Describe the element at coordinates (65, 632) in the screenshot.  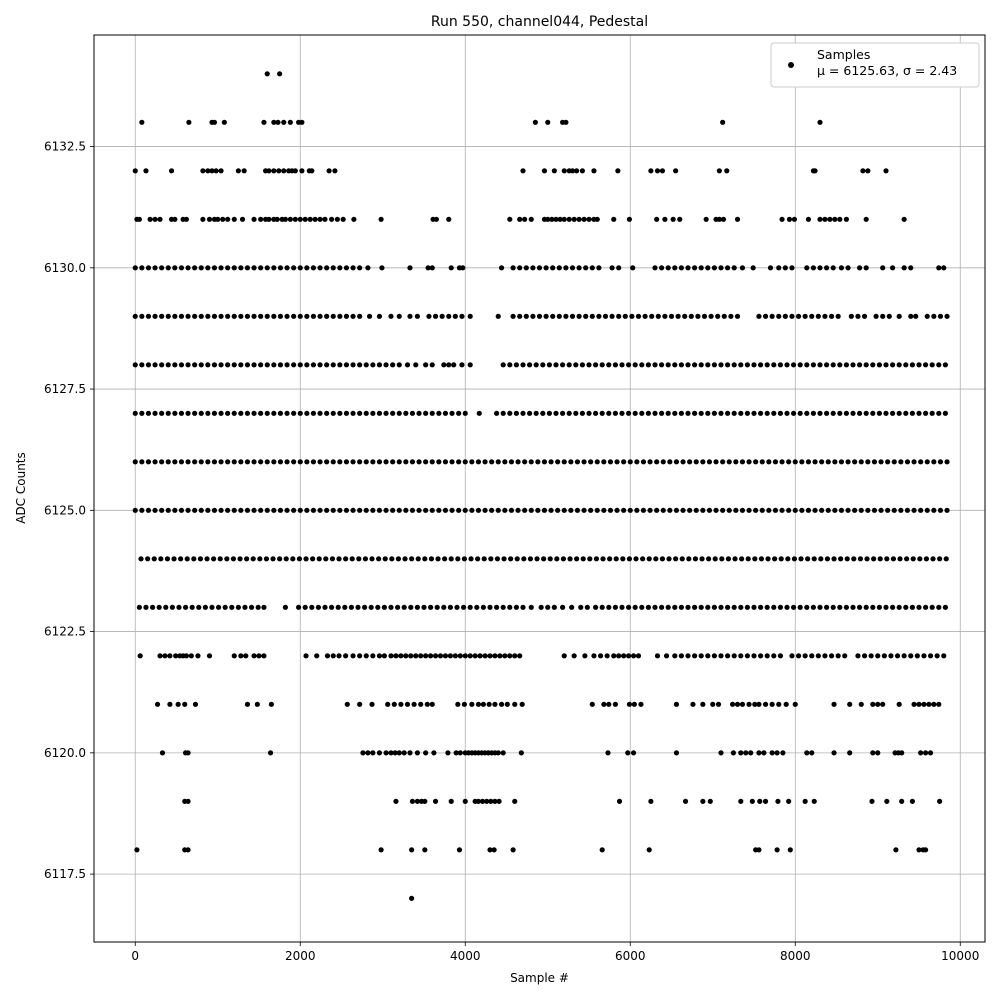
I see `y-tick-label: 6122.5` at that location.